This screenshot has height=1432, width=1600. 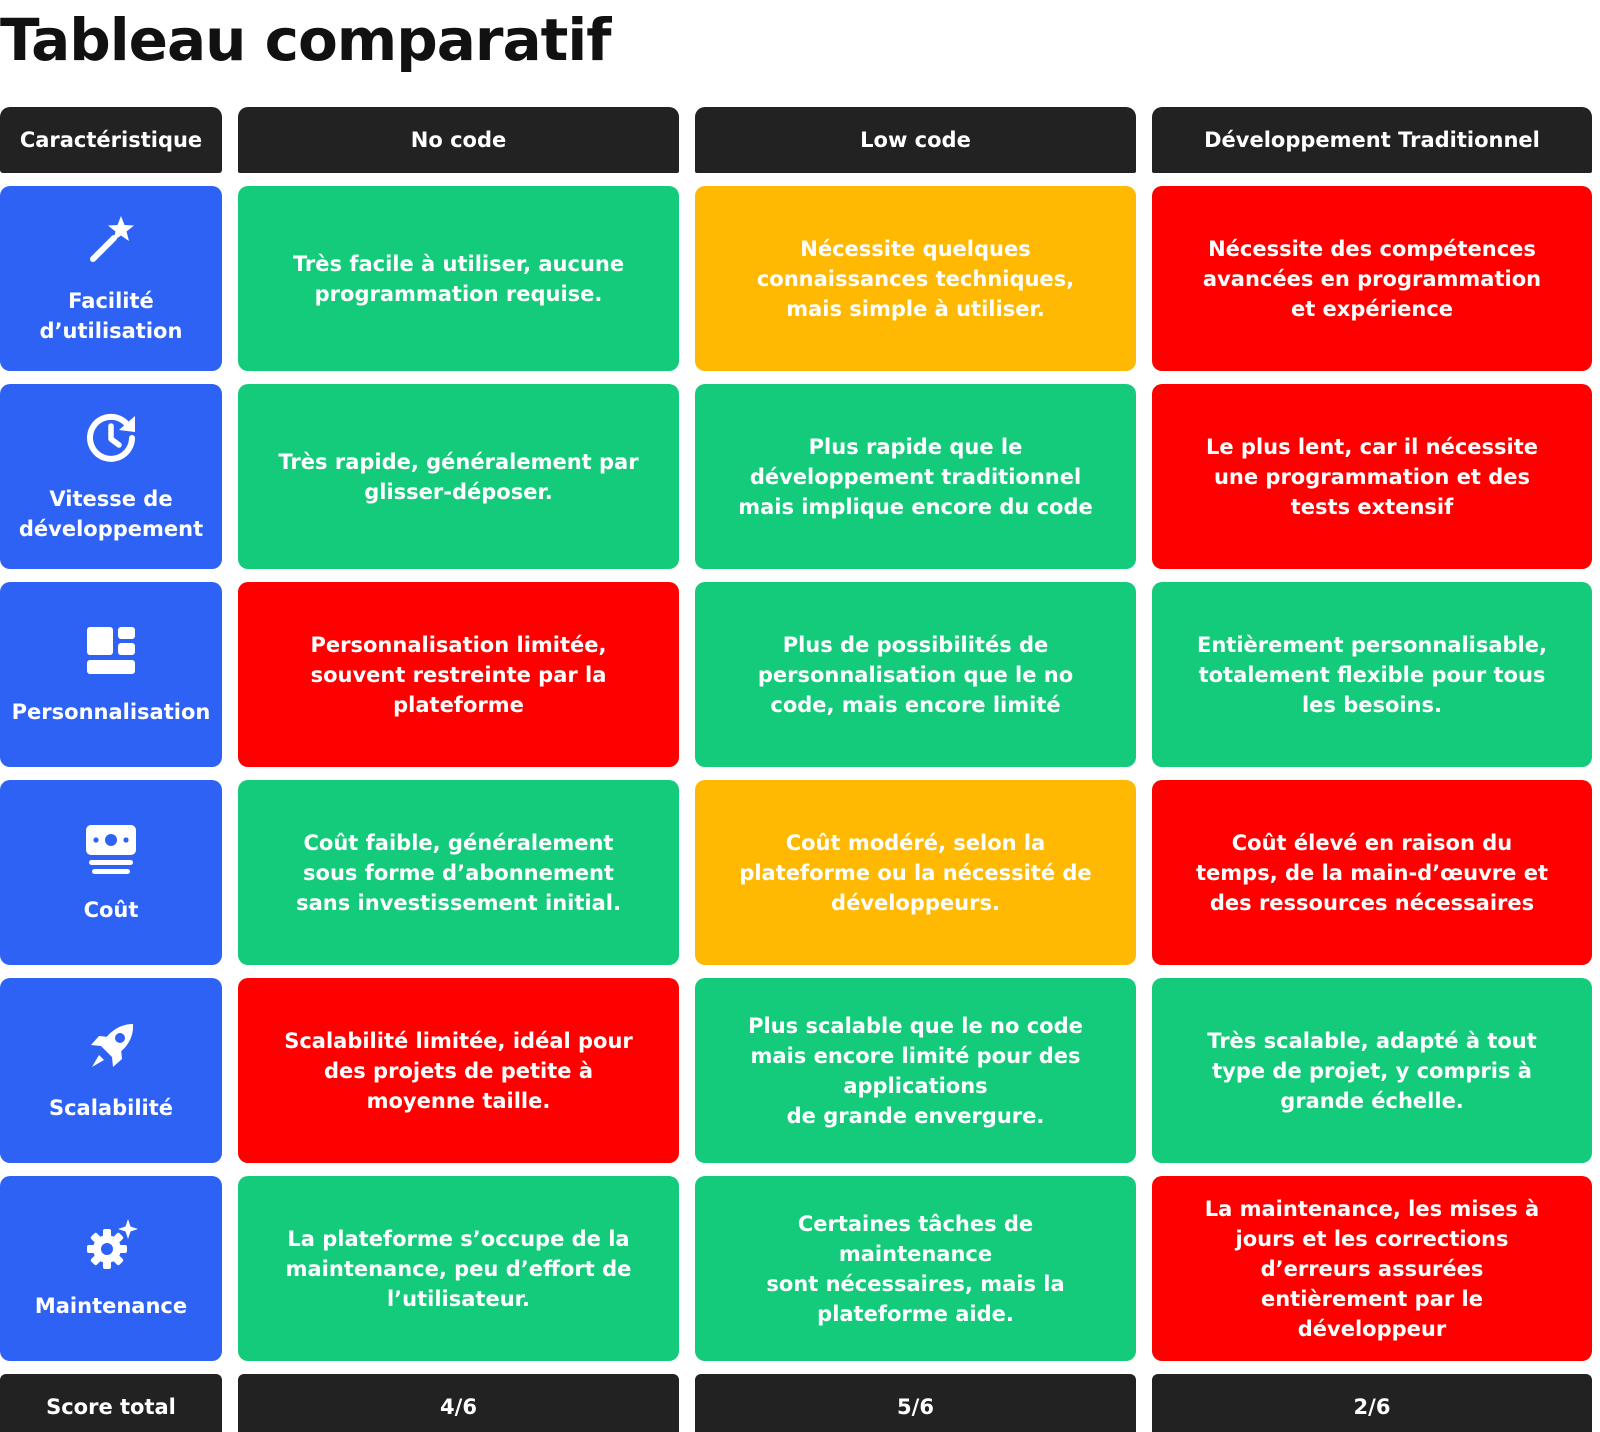 I want to click on money-stack-icon, so click(x=111, y=849).